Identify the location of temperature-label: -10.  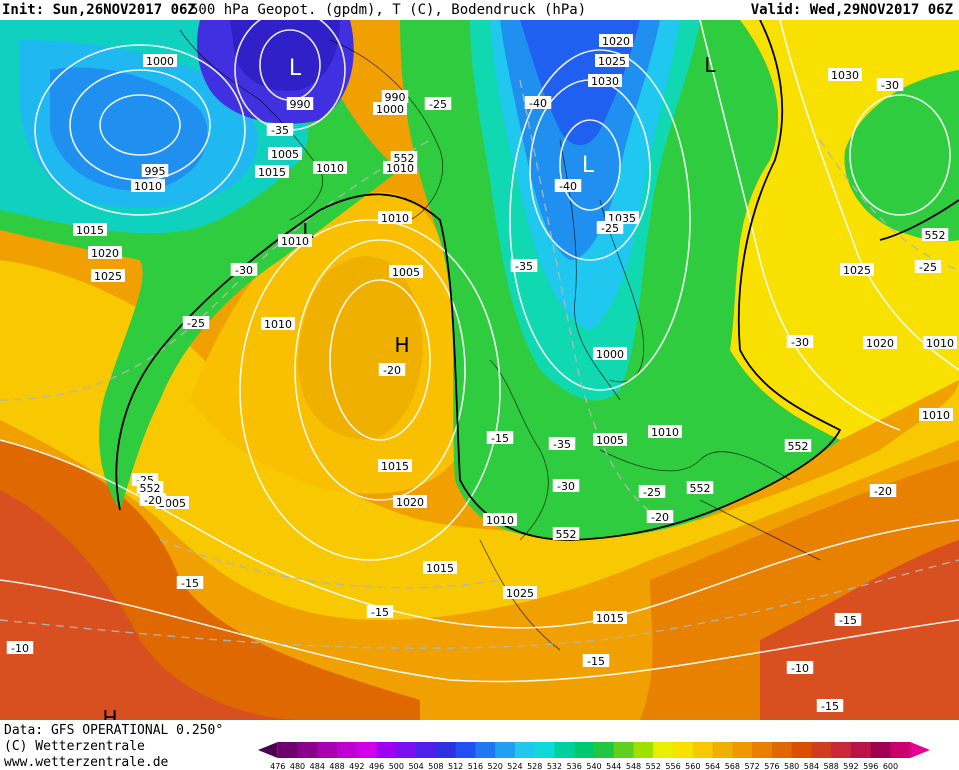
(800, 668).